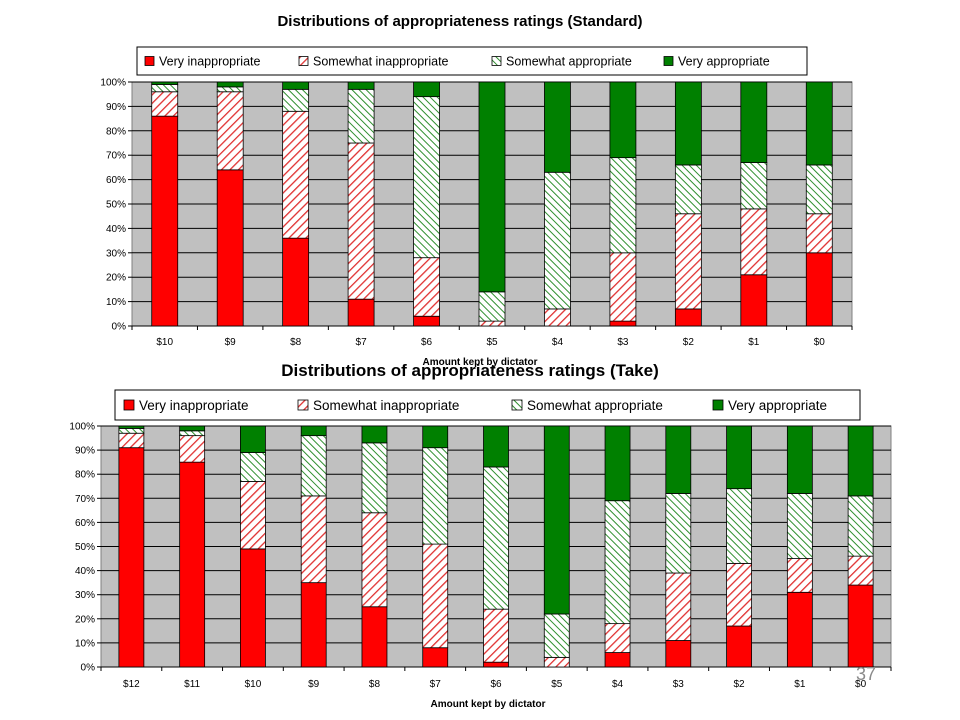 This screenshot has width=960, height=720. What do you see at coordinates (569, 62) in the screenshot?
I see `legend-label-somewhat-appropriate: Somewhat appropriate` at bounding box center [569, 62].